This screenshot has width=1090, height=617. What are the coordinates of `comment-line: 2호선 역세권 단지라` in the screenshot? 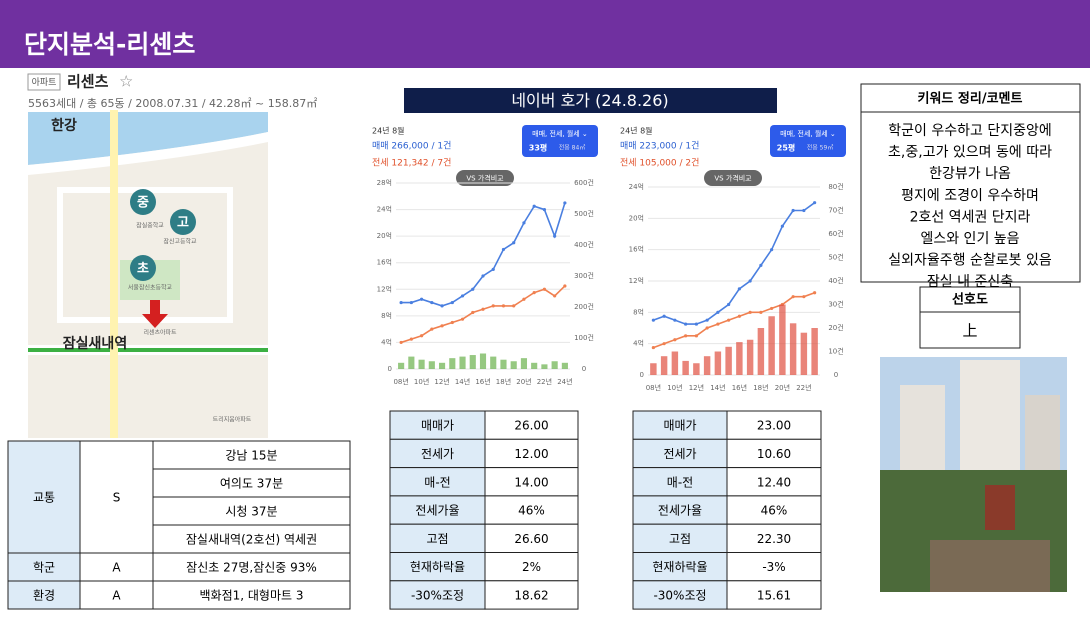 It's located at (970, 217).